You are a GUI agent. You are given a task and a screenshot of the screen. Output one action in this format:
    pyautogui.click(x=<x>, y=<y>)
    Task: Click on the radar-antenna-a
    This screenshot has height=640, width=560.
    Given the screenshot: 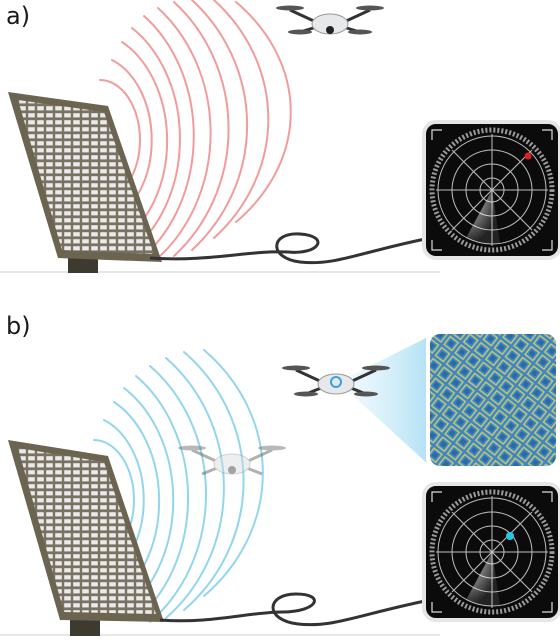 What is the action you would take?
    pyautogui.click(x=85, y=182)
    